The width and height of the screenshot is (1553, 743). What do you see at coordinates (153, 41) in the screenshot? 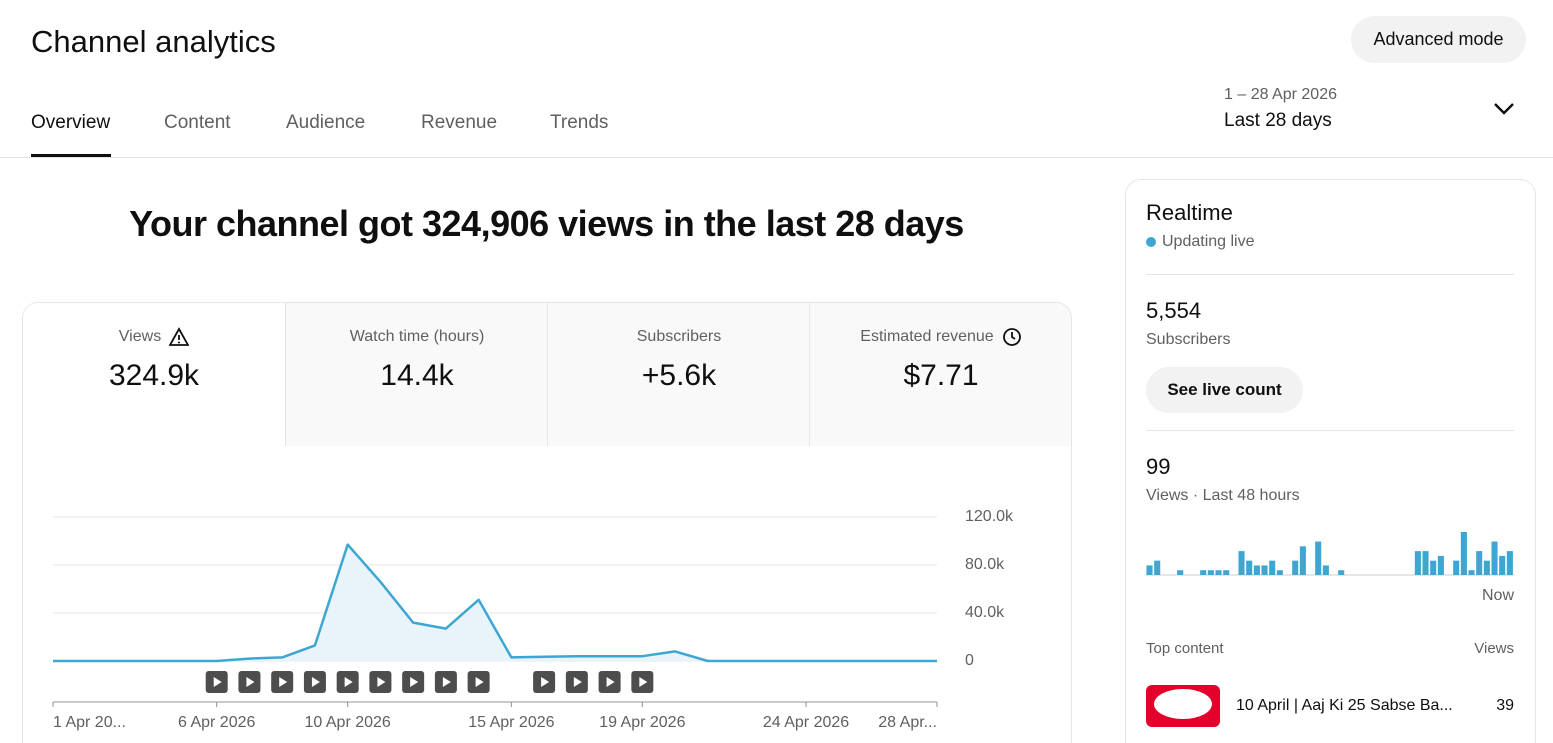
I see `page-title: Channel analytics` at bounding box center [153, 41].